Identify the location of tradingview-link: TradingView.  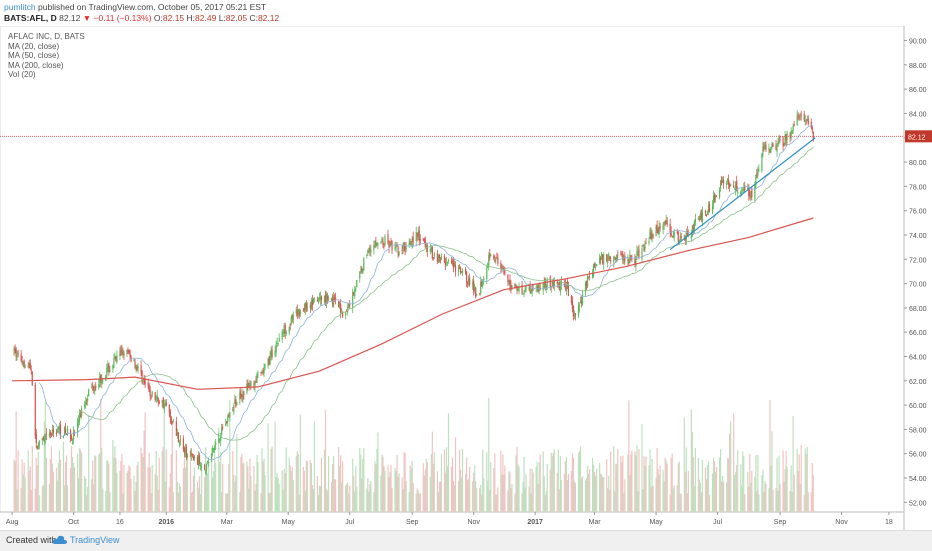
(95, 540).